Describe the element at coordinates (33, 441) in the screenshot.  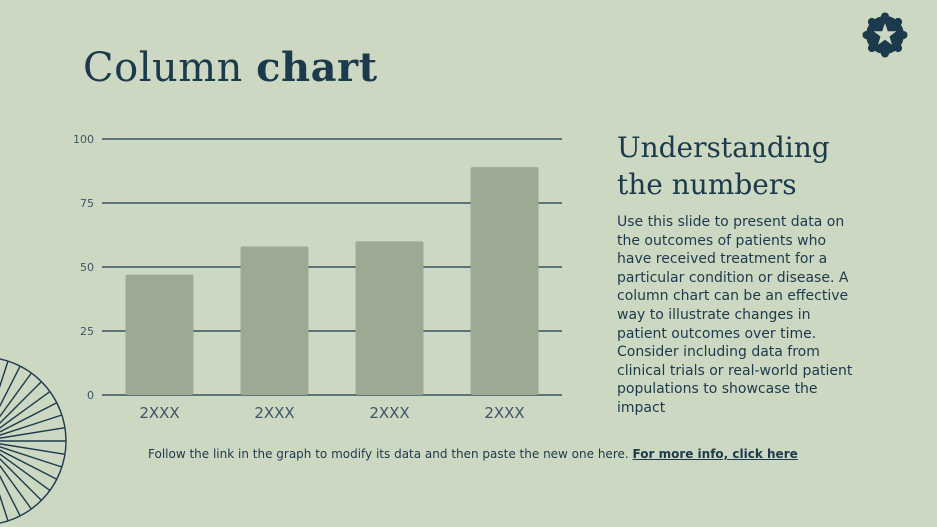
I see `sunburst-icon` at that location.